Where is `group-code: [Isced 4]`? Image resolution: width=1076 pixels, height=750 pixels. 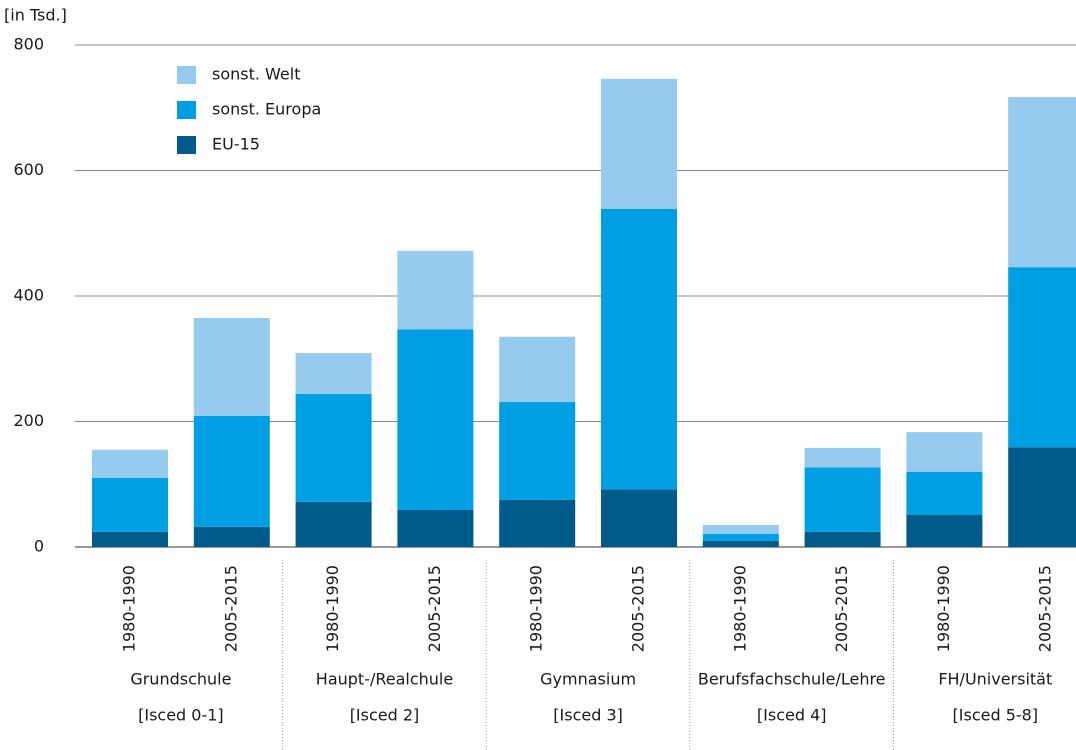 group-code: [Isced 4] is located at coordinates (792, 715).